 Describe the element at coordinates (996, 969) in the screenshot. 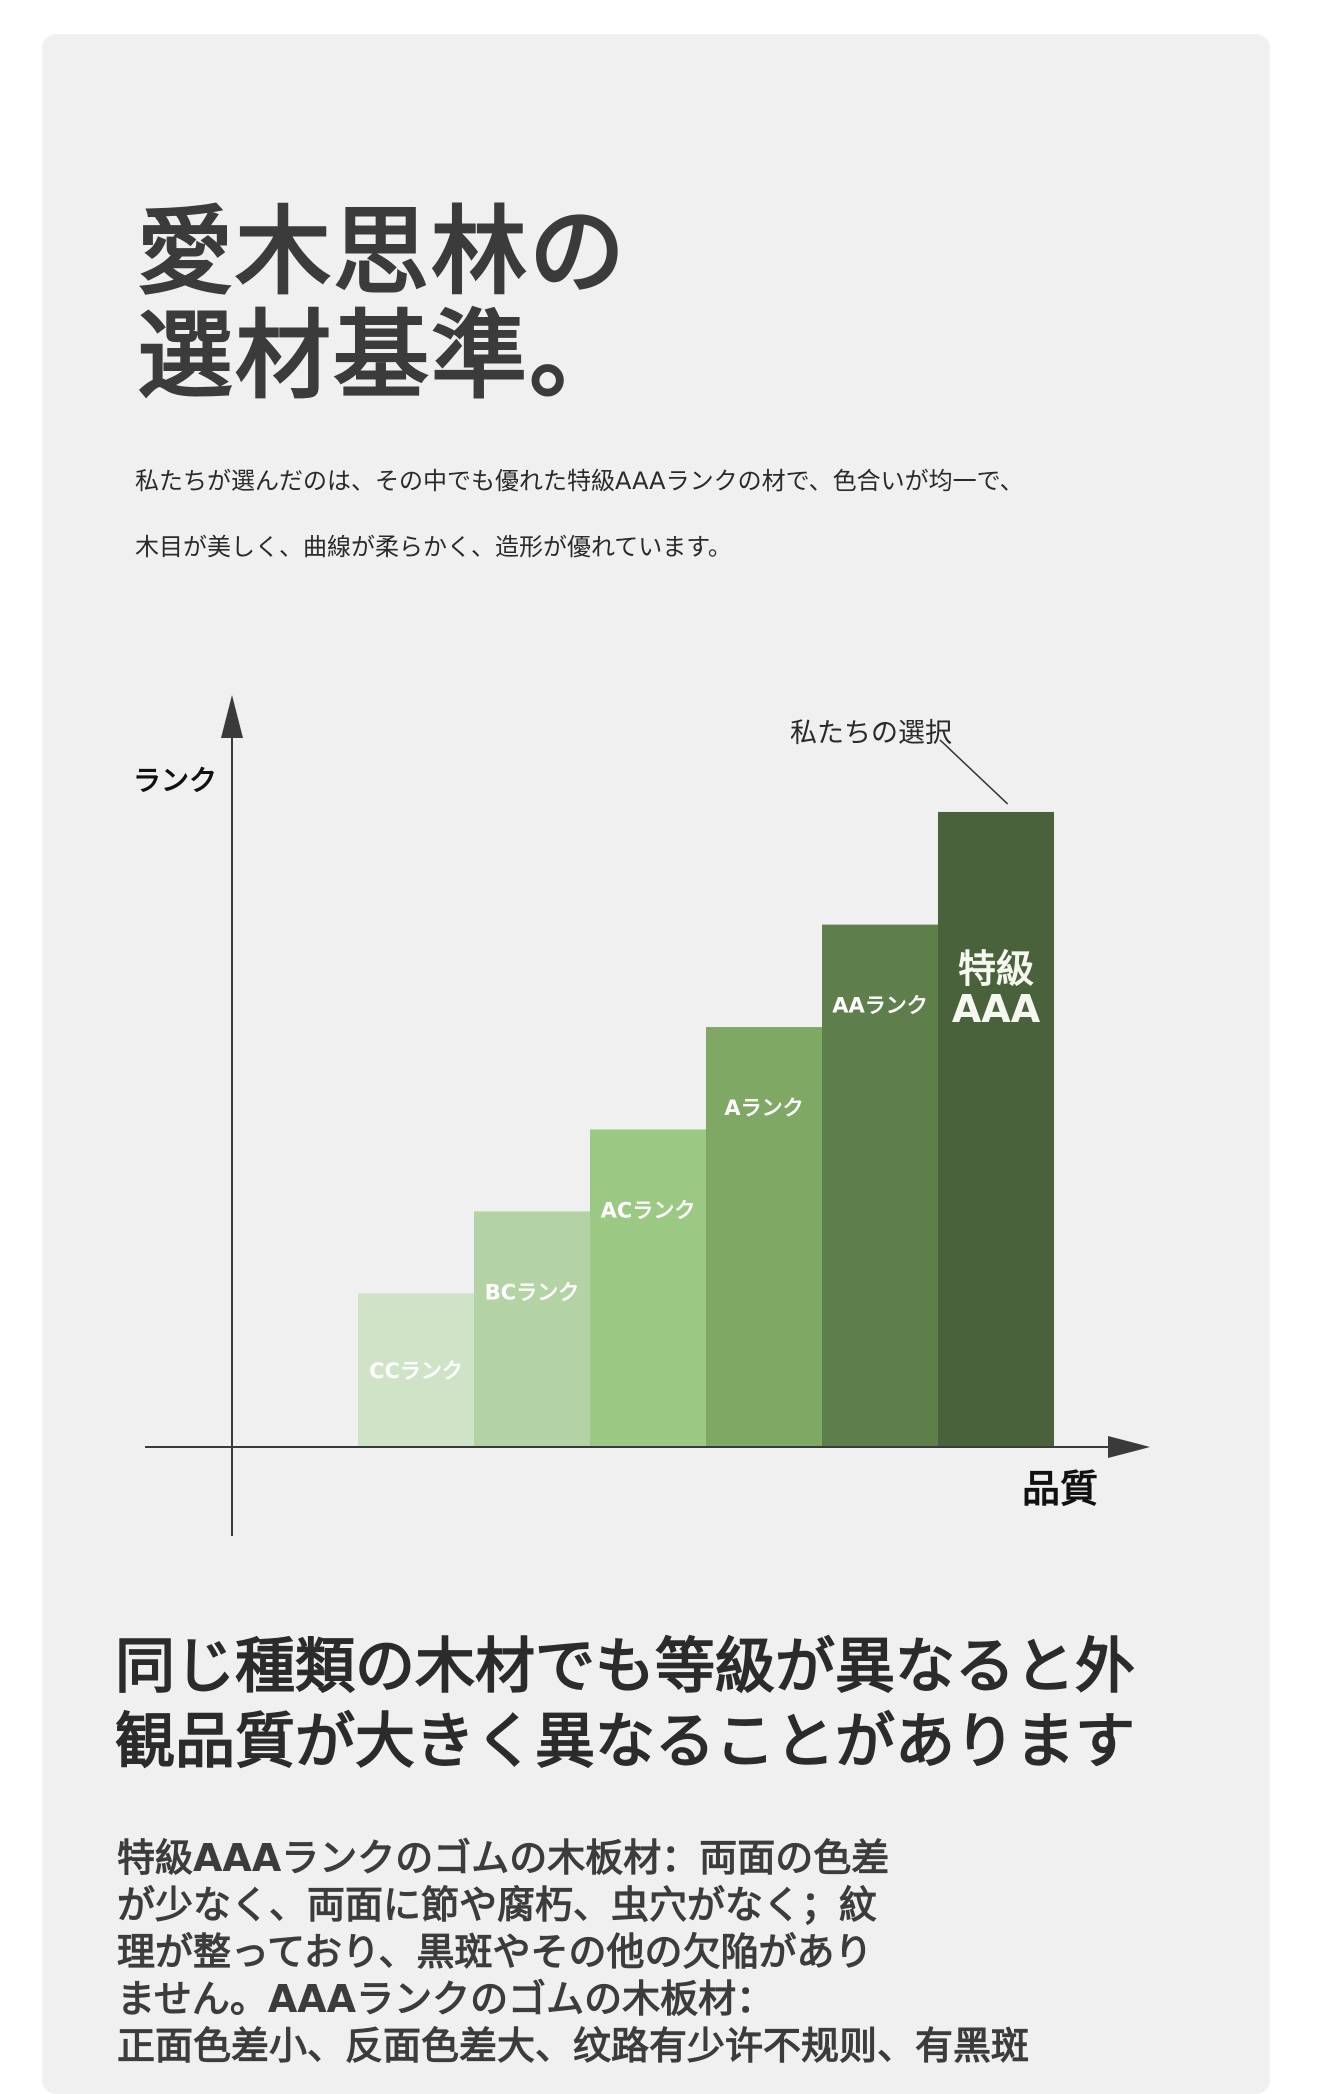

I see `bar-label-6-part-1: 特級` at that location.